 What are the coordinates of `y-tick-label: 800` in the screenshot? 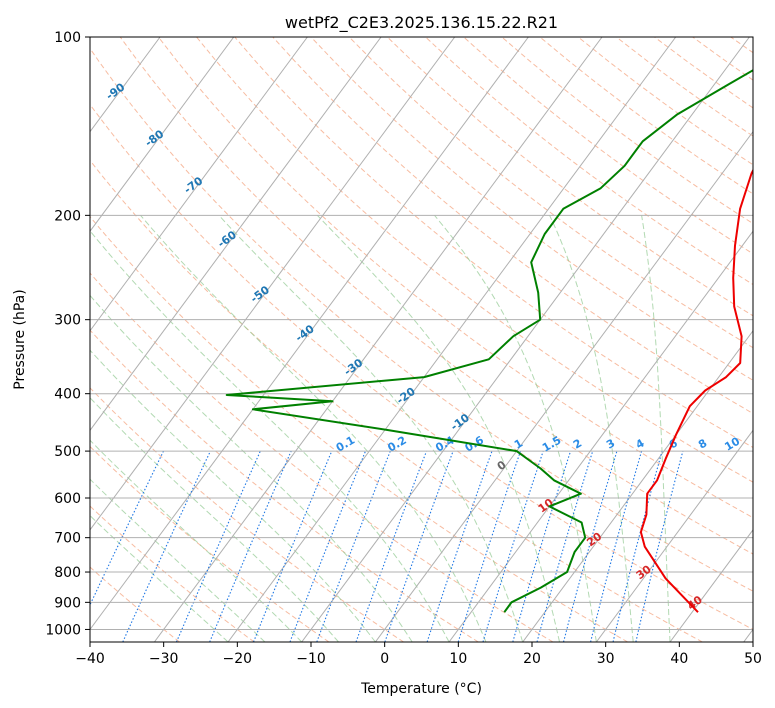 It's located at (67, 573).